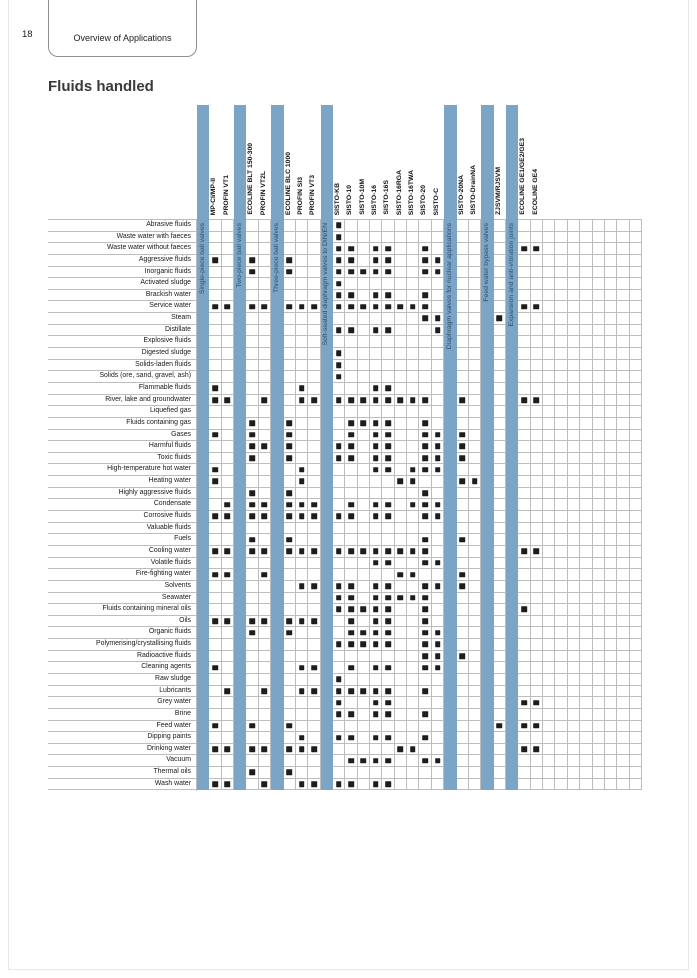 This screenshot has width=697, height=978. What do you see at coordinates (122, 727) in the screenshot?
I see `row-label: Feed water` at bounding box center [122, 727].